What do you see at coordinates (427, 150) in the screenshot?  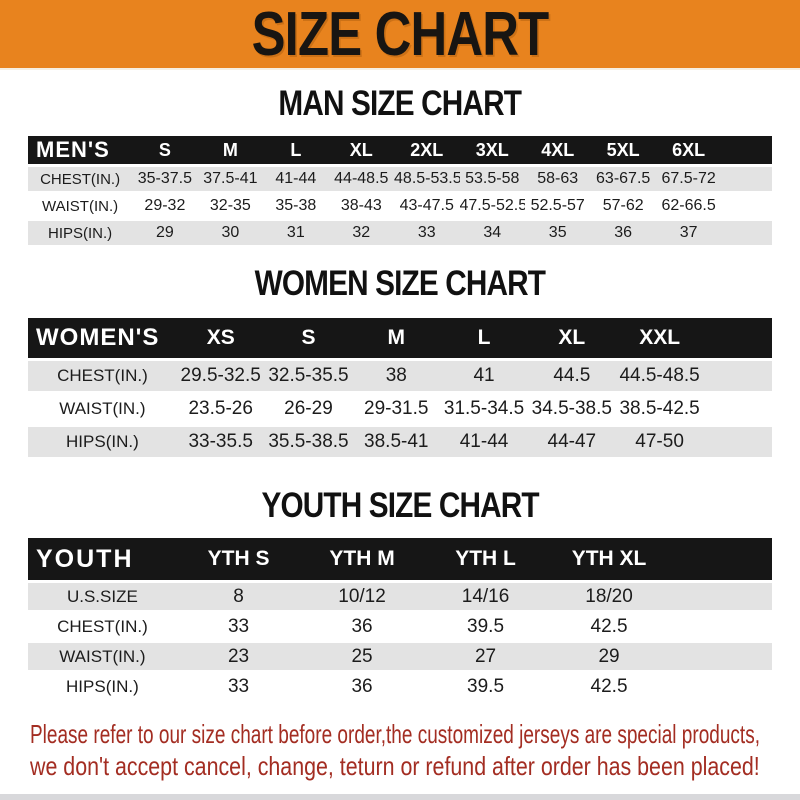 I see `size-column-header: 2XL` at bounding box center [427, 150].